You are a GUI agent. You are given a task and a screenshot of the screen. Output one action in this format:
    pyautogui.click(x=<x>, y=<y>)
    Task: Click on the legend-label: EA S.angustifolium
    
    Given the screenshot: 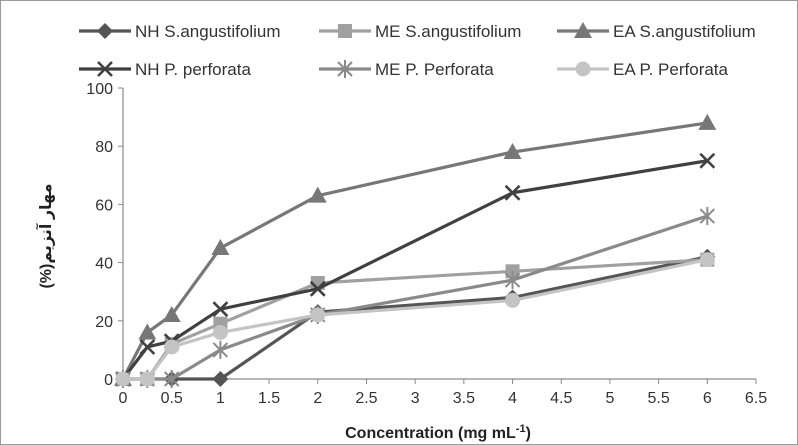 What is the action you would take?
    pyautogui.click(x=684, y=31)
    